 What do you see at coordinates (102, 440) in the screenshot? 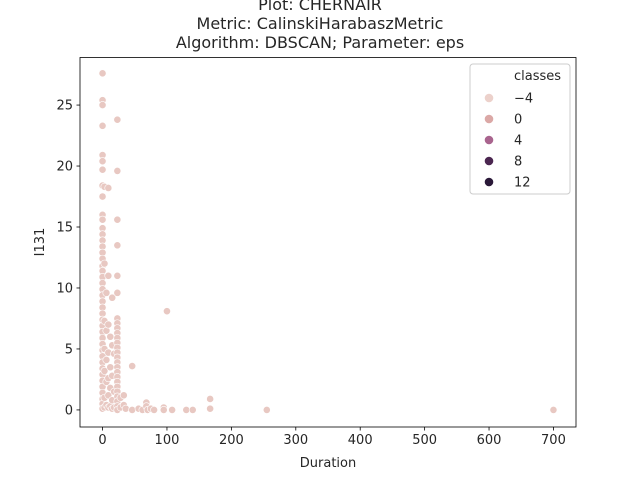
I see `x-tick-label: 0` at bounding box center [102, 440].